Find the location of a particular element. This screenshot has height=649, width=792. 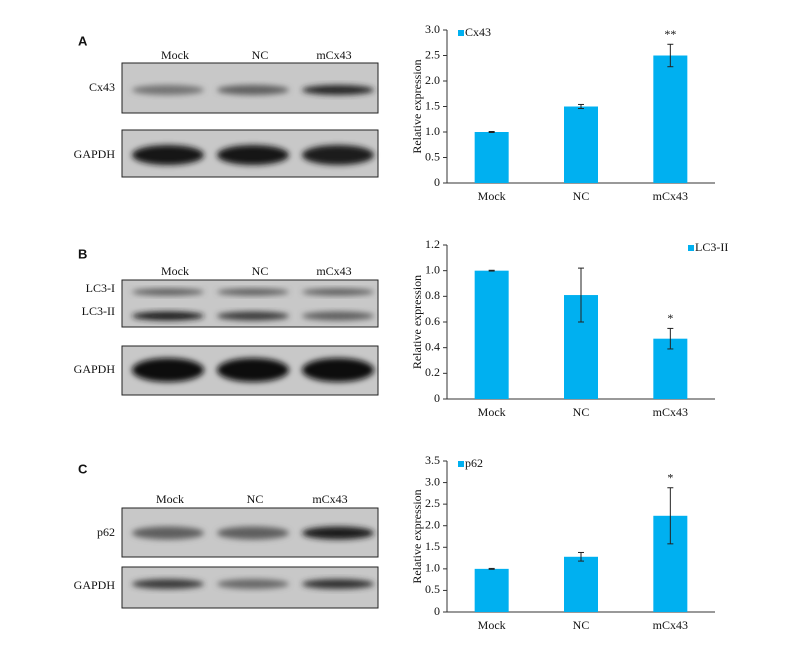

band-label: LC3-I is located at coordinates (100, 288).